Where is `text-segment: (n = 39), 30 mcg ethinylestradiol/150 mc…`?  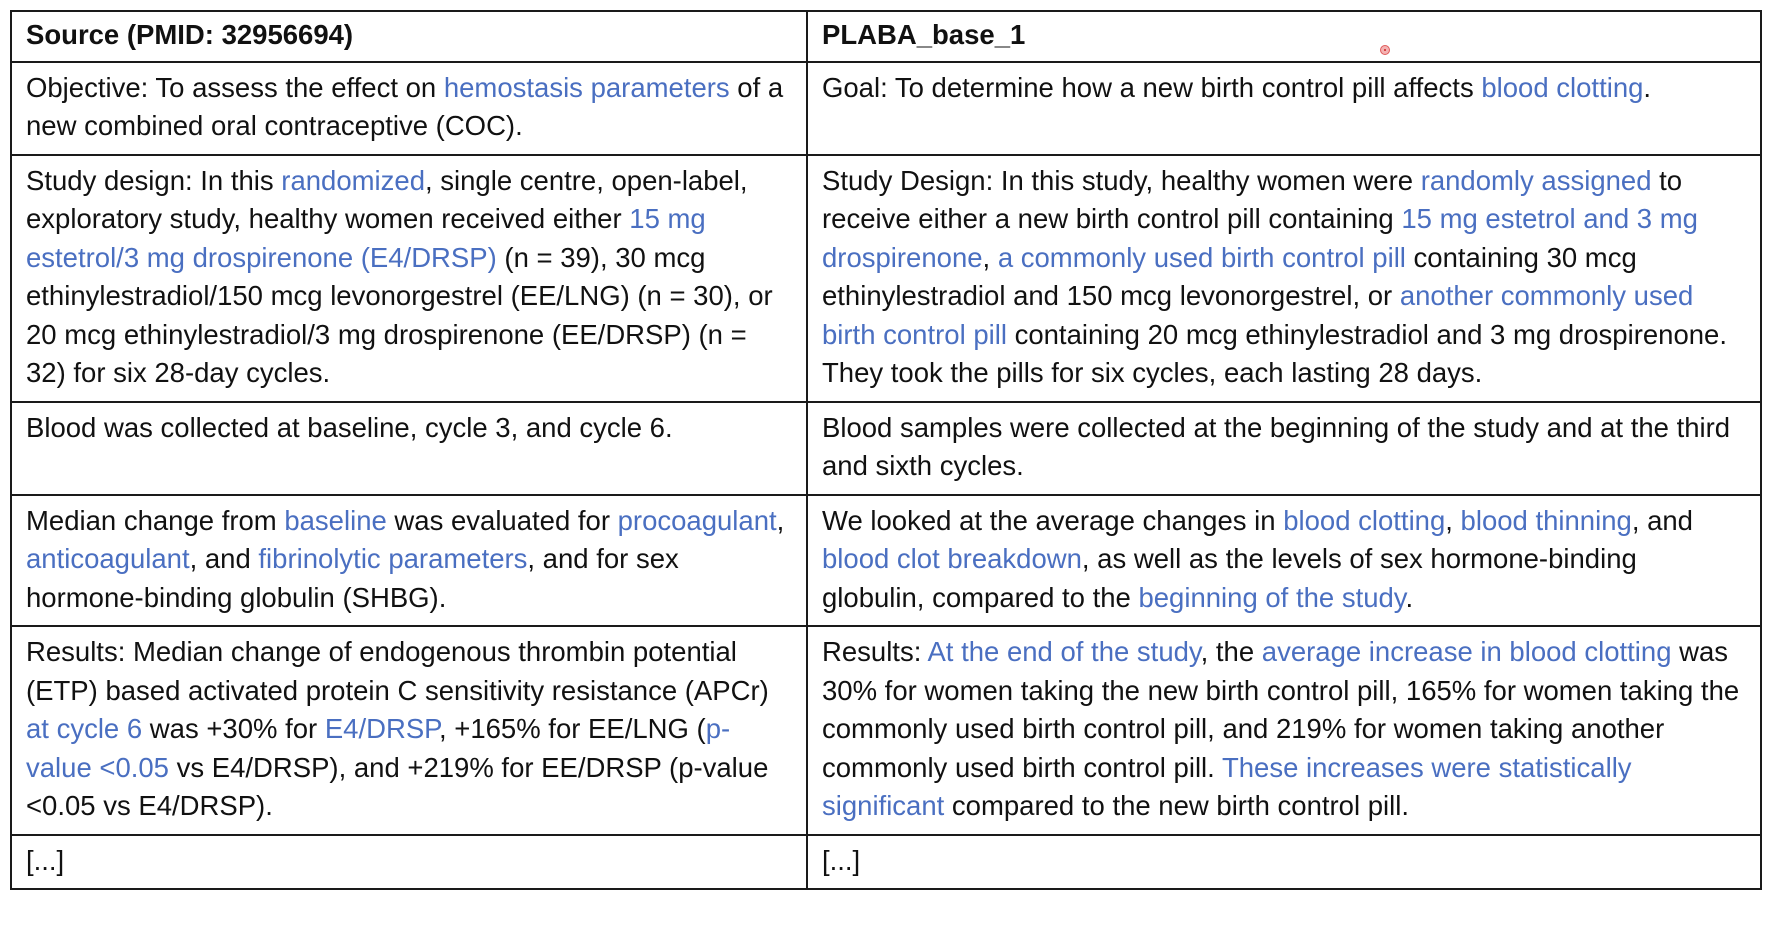
text-segment: (n = 39), 30 mcg ethinylestradiol/150 mc… is located at coordinates (399, 315).